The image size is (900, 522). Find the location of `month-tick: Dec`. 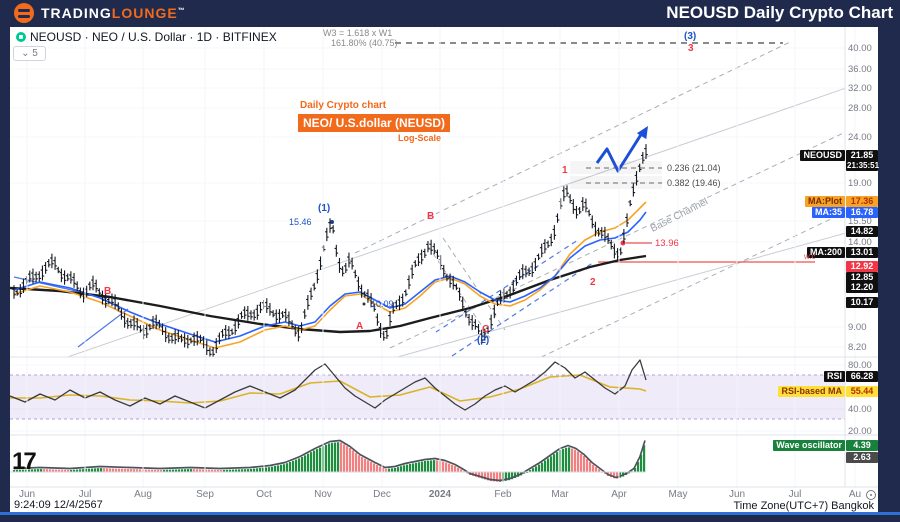

month-tick: Dec is located at coordinates (382, 494).